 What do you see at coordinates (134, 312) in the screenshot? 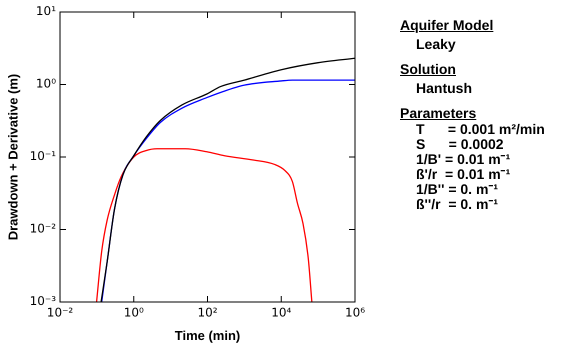
I see `x-tick-label: 10⁰` at bounding box center [134, 312].